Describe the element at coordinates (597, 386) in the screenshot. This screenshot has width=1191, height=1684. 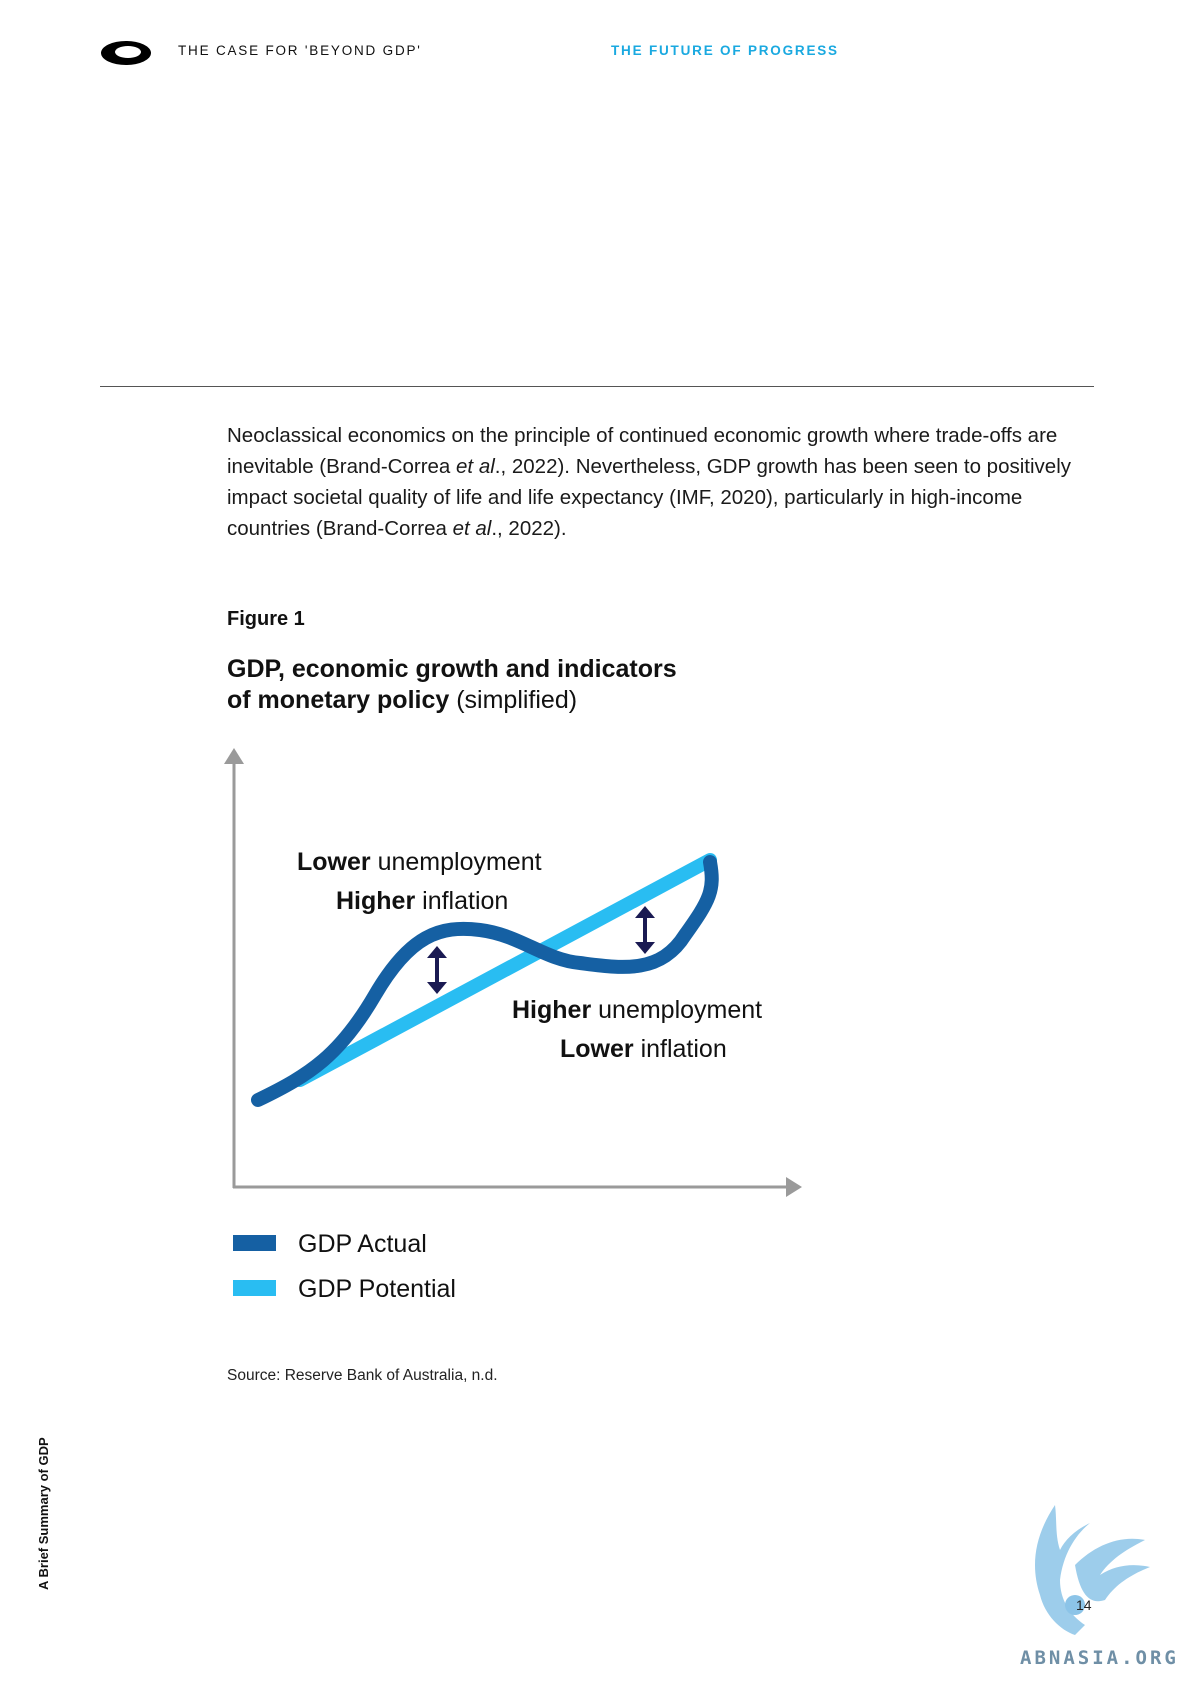
I see `divider-line` at that location.